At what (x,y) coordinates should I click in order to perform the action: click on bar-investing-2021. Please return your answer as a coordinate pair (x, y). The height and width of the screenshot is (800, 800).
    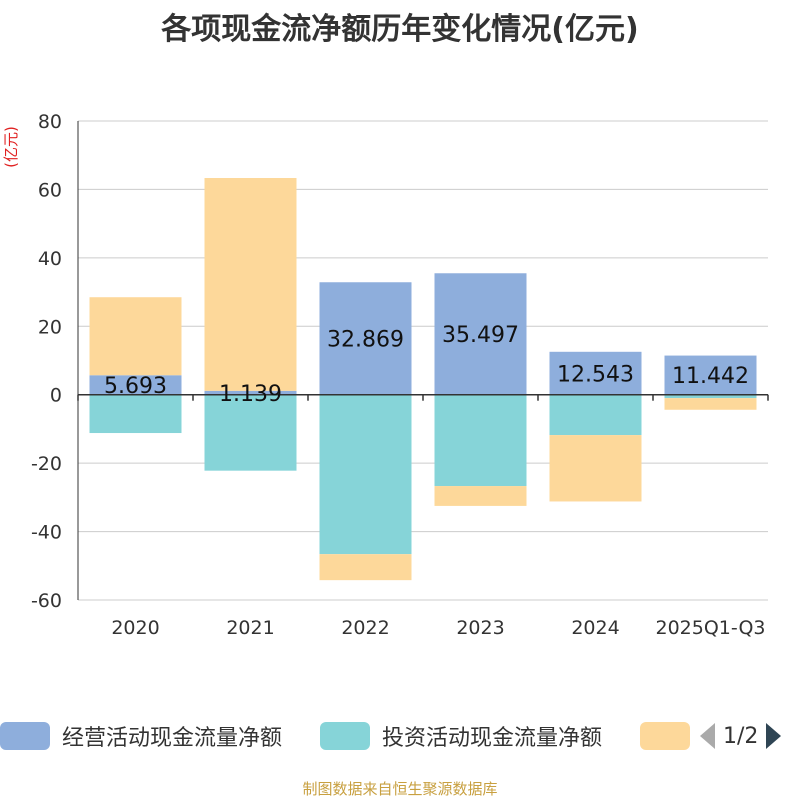
    Looking at the image, I should click on (250, 432).